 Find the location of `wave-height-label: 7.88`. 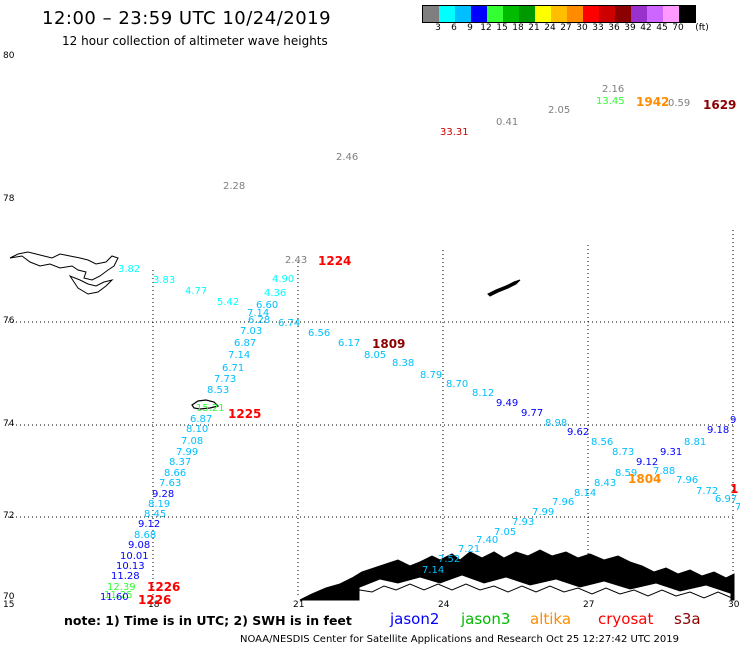

wave-height-label: 7.88 is located at coordinates (664, 471).